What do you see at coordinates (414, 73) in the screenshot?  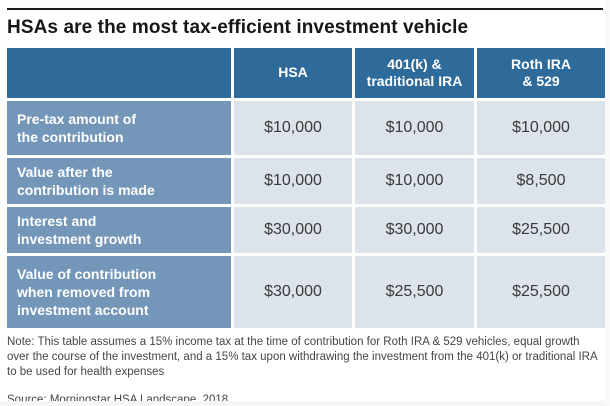 I see `header-cell-401k-ira: 401(k) & traditional IRA` at bounding box center [414, 73].